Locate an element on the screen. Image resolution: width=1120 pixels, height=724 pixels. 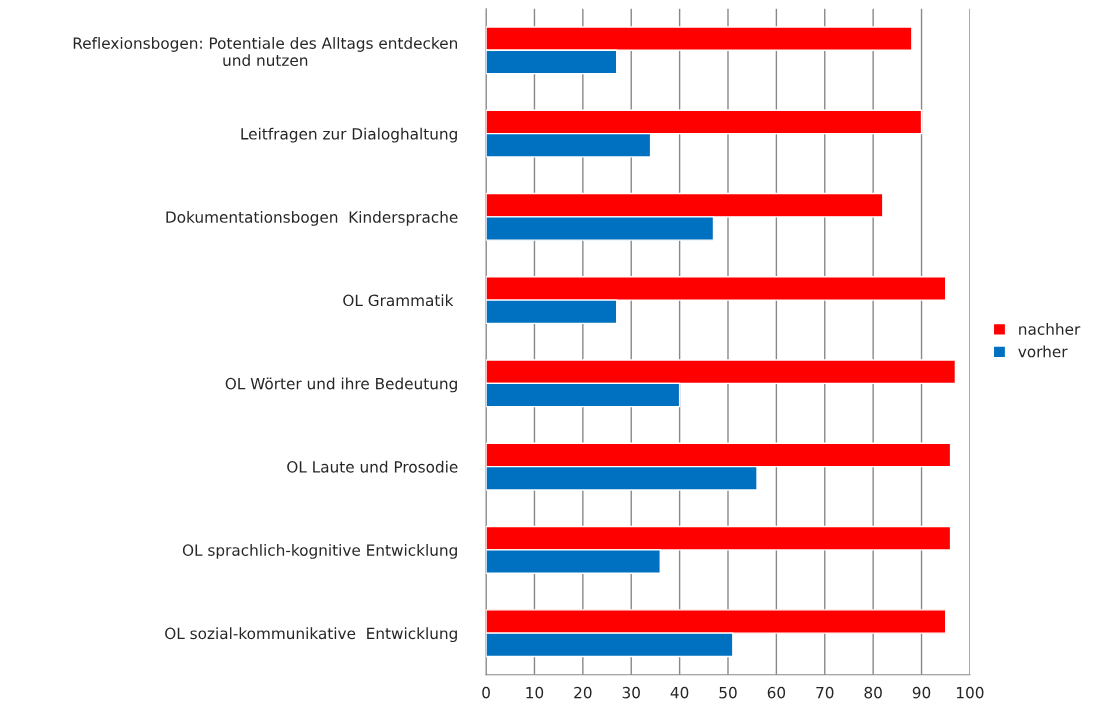
y-tick-label: Leitfragen zur Dialoghaltung is located at coordinates (349, 135).